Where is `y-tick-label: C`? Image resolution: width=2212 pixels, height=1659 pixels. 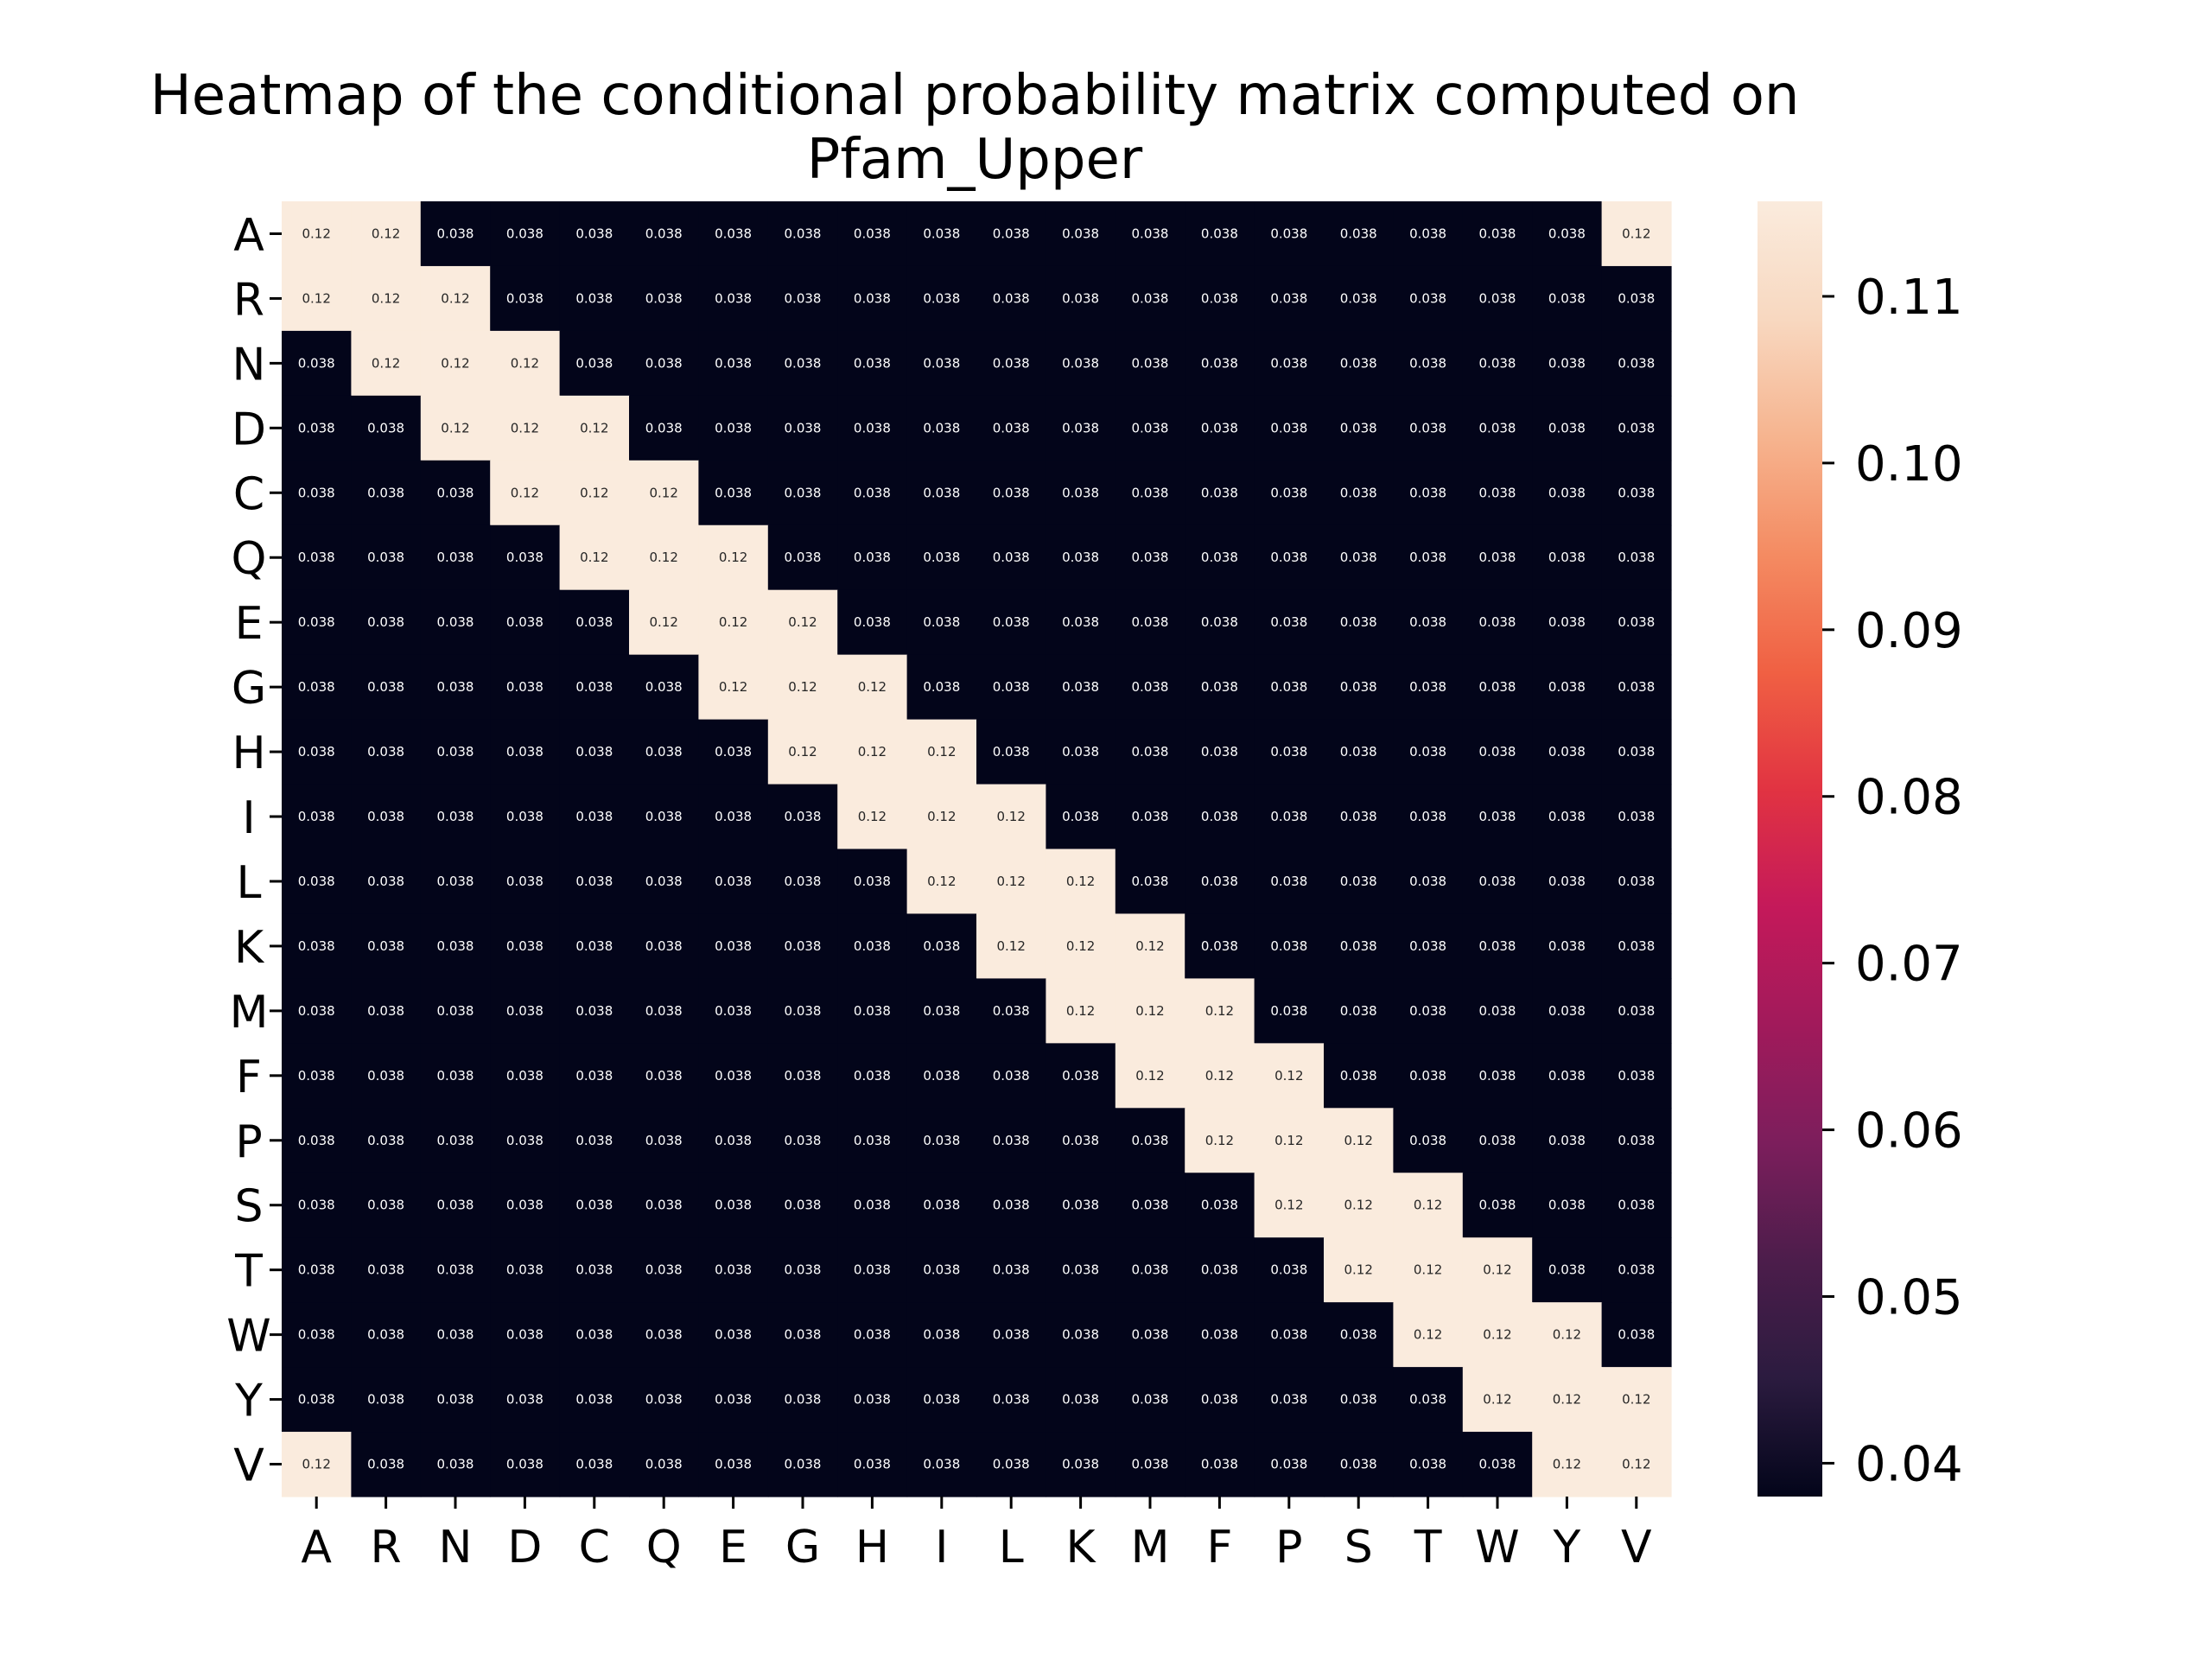 y-tick-label: C is located at coordinates (248, 494).